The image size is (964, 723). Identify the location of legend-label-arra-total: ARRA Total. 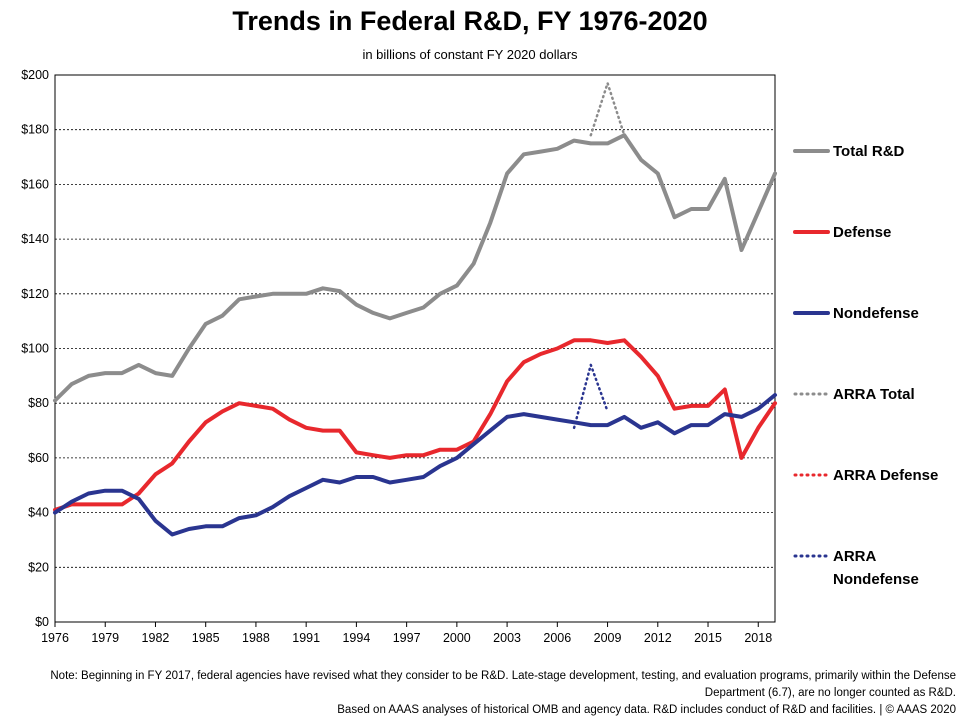
(874, 394).